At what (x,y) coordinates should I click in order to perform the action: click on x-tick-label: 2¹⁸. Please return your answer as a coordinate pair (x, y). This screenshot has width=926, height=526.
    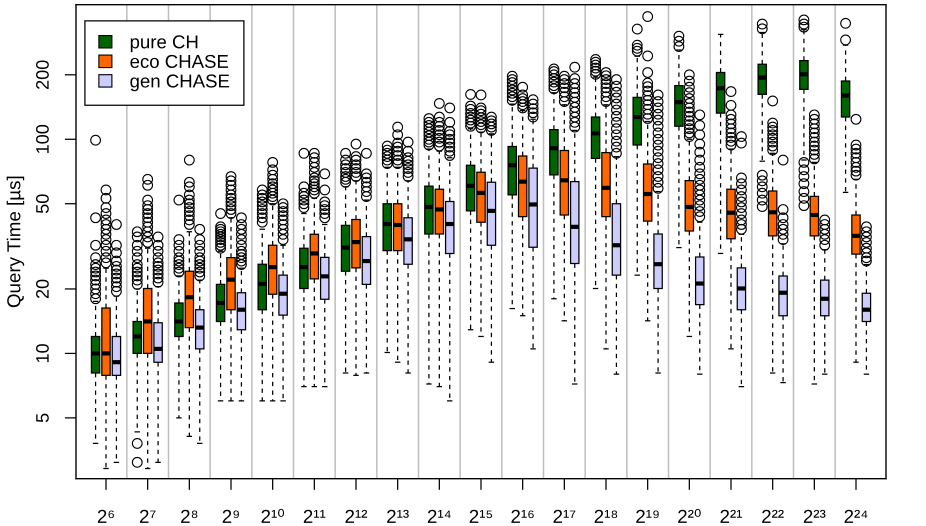
    Looking at the image, I should click on (606, 516).